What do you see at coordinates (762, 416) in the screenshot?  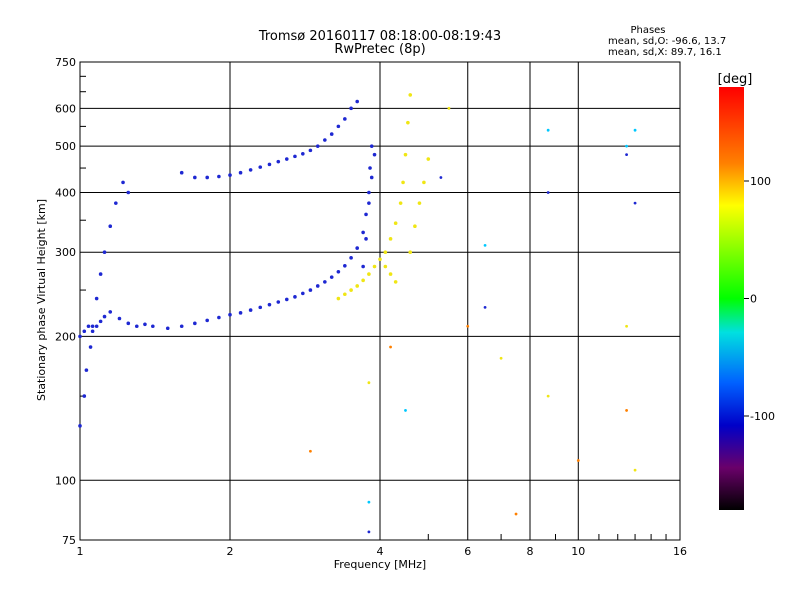 I see `colorbar-tick-label: -100` at bounding box center [762, 416].